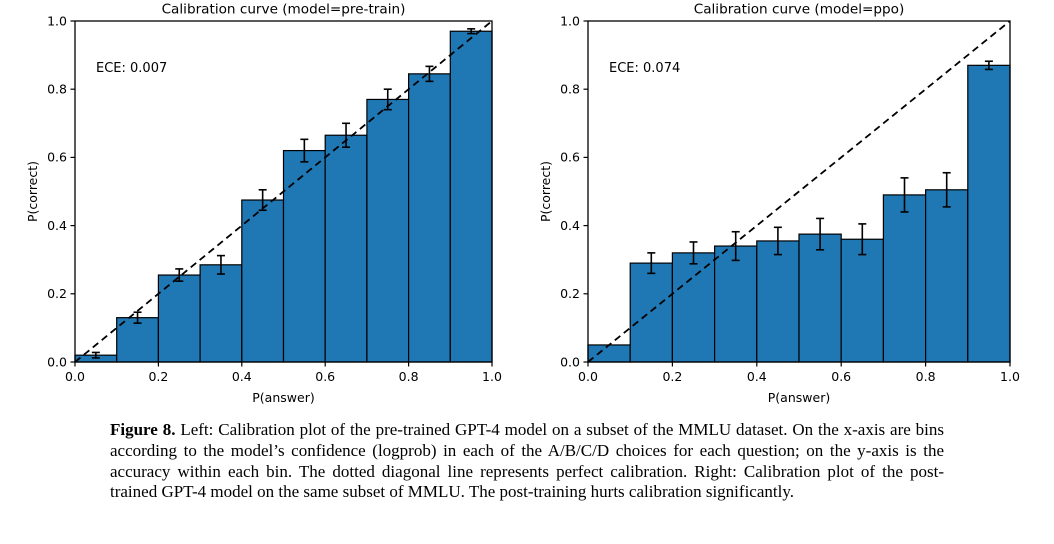 This screenshot has height=544, width=1054. What do you see at coordinates (799, 10) in the screenshot?
I see `chart-title: Calibration curve (model=ppo)` at bounding box center [799, 10].